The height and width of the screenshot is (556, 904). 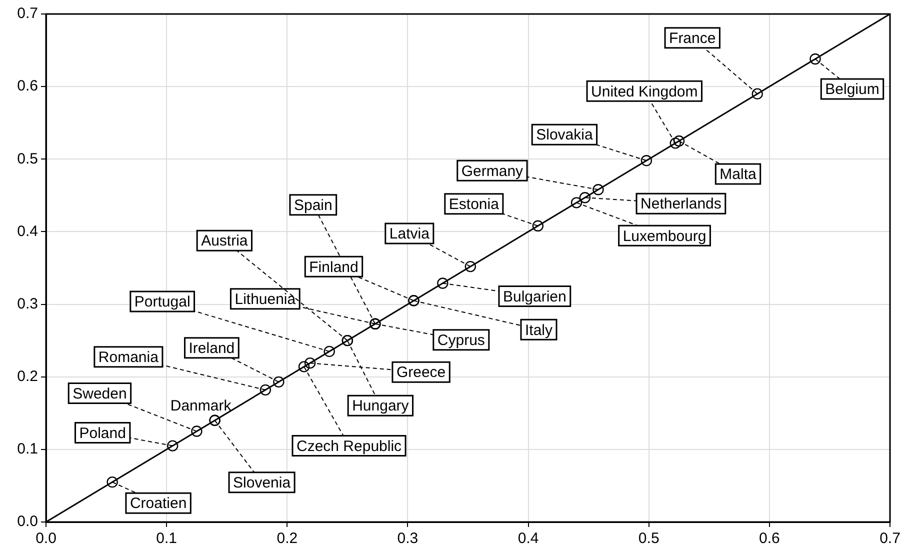 I want to click on y-tick-label: 0.6, so click(x=27, y=86).